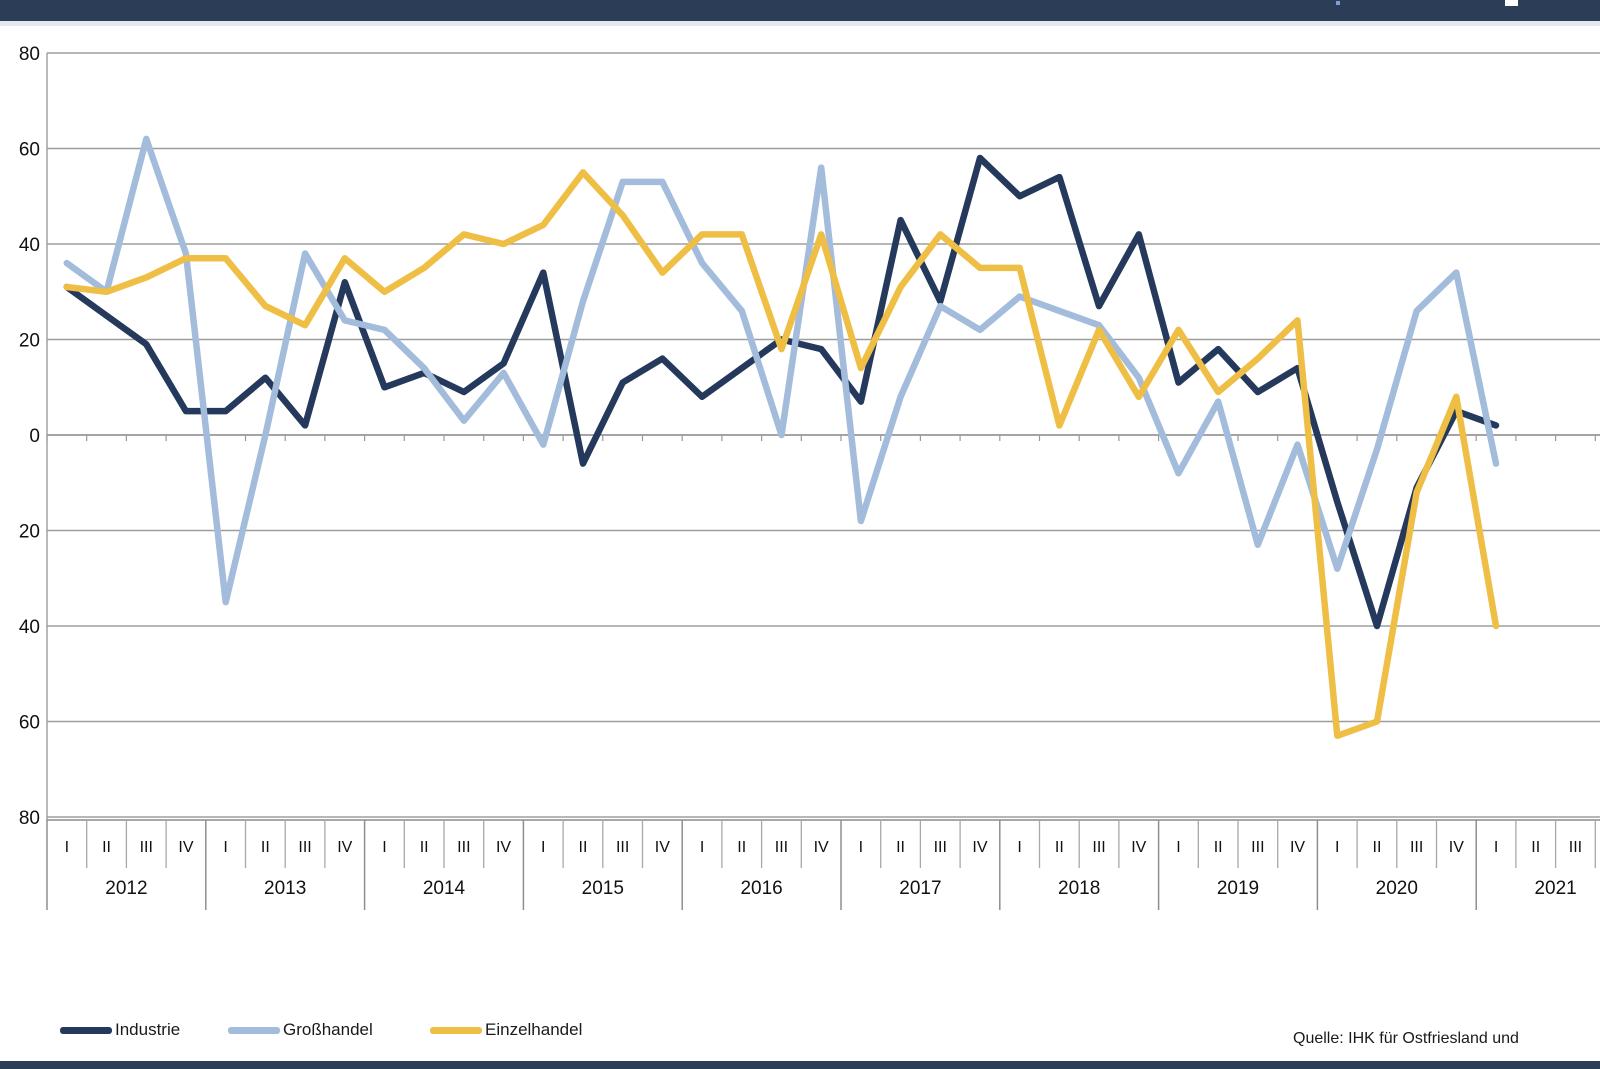 This screenshot has width=1600, height=1069. What do you see at coordinates (34, 436) in the screenshot?
I see `y-axis-tick-label: 0` at bounding box center [34, 436].